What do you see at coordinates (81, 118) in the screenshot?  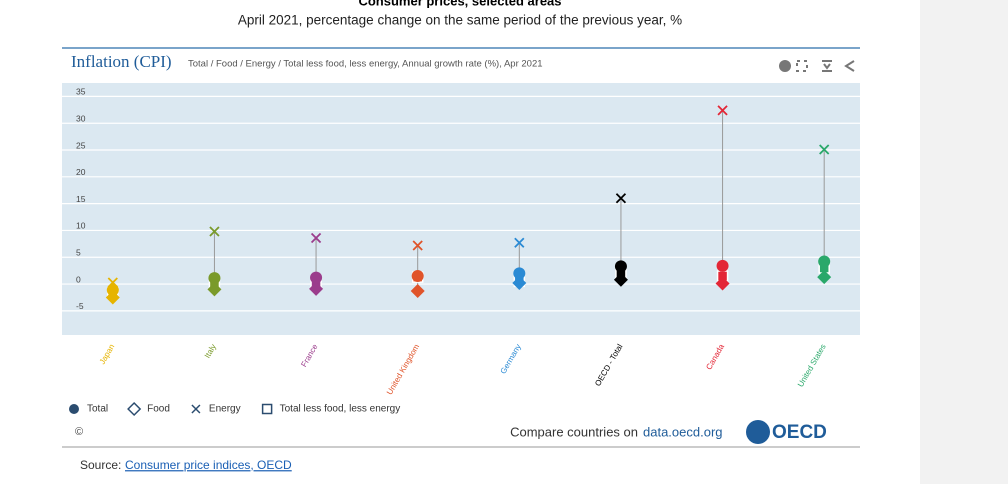 I see `y-tick-label: 30` at bounding box center [81, 118].